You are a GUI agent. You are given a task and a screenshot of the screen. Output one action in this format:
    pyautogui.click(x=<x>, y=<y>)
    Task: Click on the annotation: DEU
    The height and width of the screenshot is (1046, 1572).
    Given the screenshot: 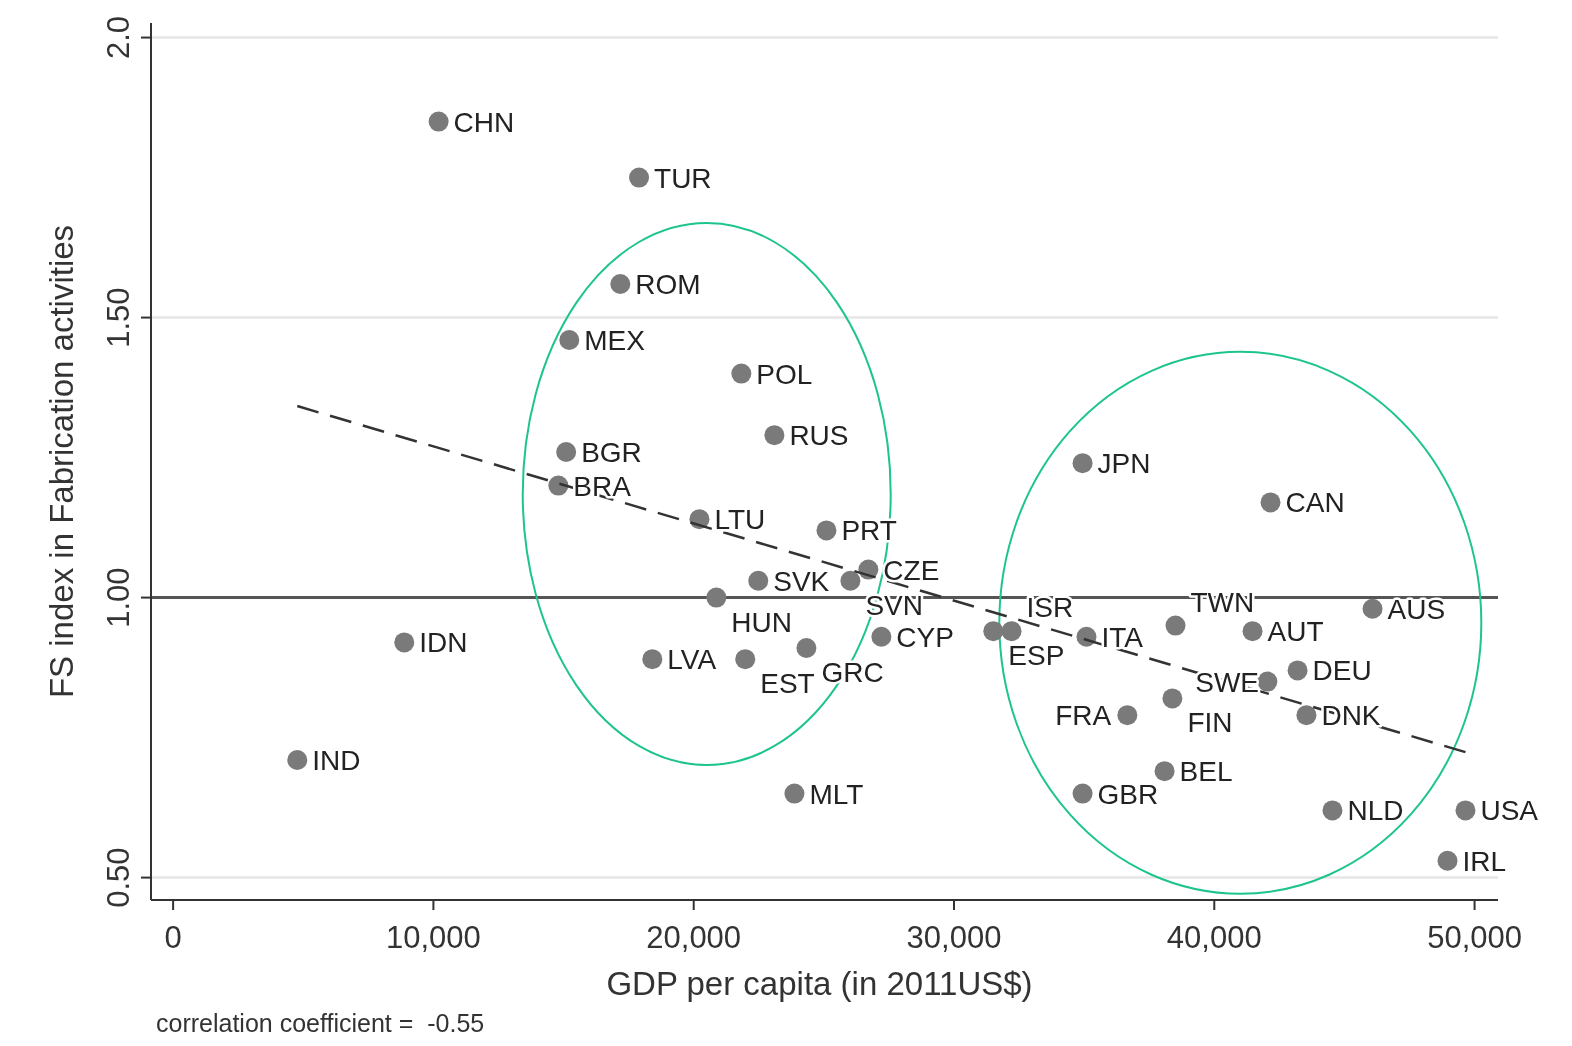 What is the action you would take?
    pyautogui.click(x=1342, y=671)
    